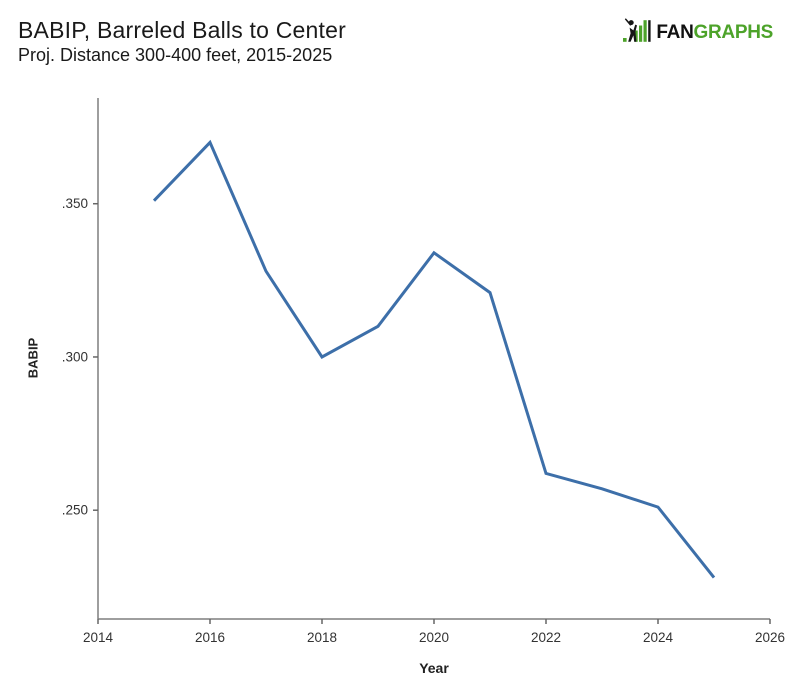 This screenshot has height=700, width=800. Describe the element at coordinates (75, 203) in the screenshot. I see `y-tick-label: .350` at that location.